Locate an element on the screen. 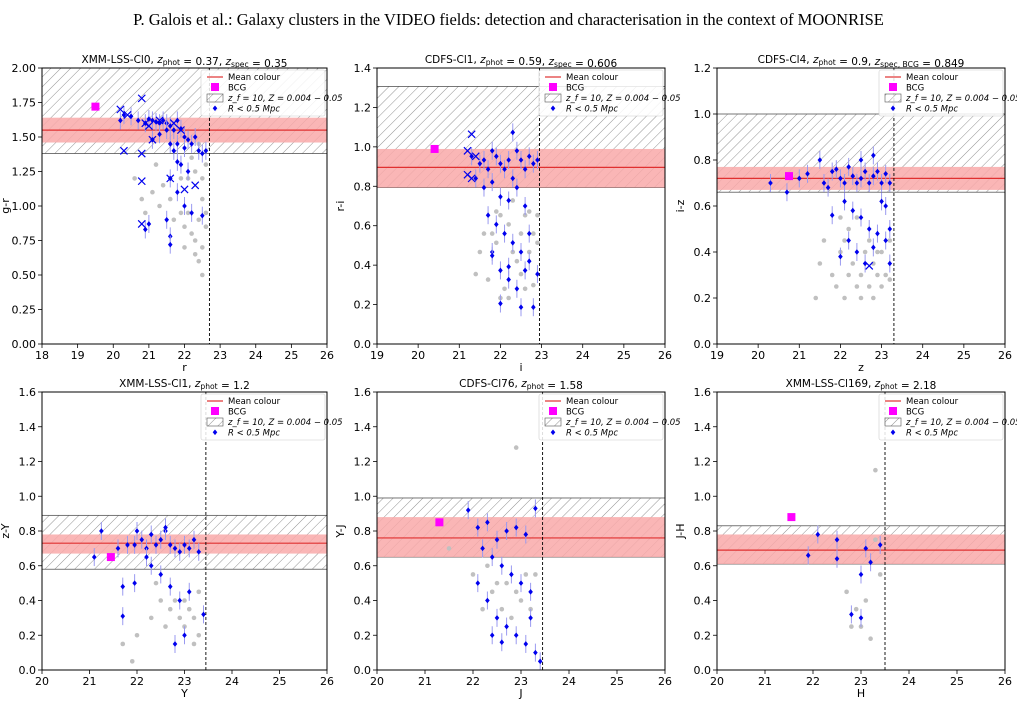 Image resolution: width=1017 pixels, height=702 pixels. x-tick-label: 18 is located at coordinates (42, 355).